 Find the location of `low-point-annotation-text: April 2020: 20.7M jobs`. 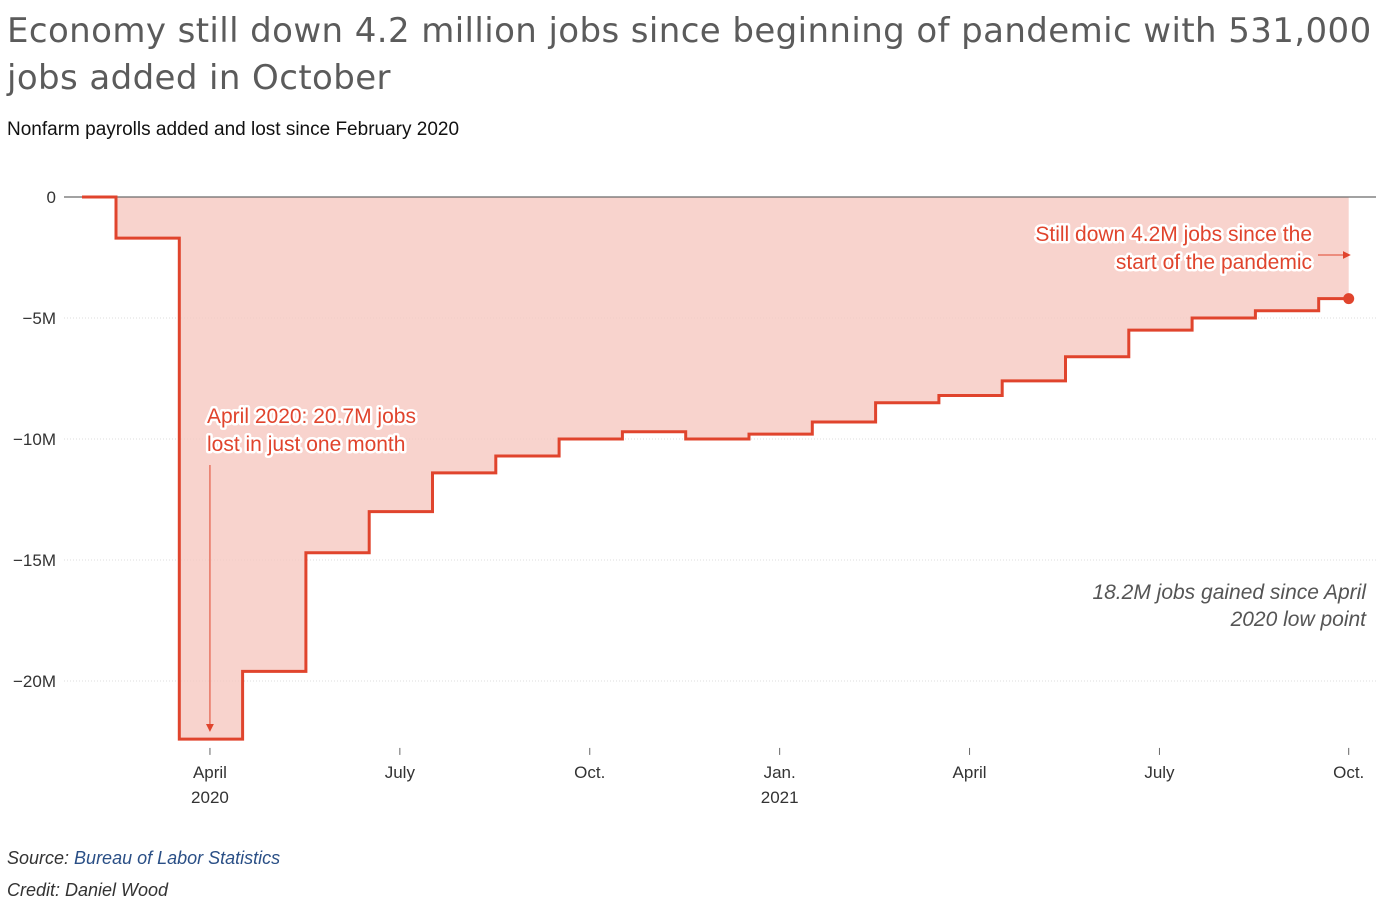

low-point-annotation-text: April 2020: 20.7M jobs is located at coordinates (311, 416).